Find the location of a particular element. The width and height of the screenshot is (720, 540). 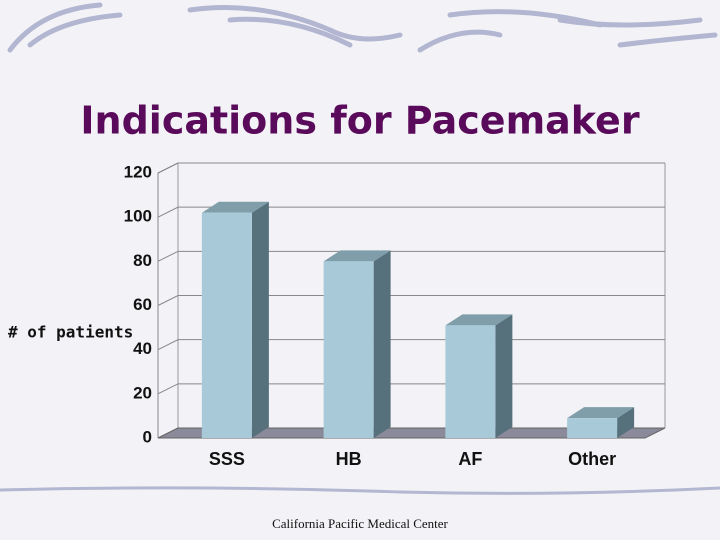

y-axis-label: # of patients is located at coordinates (70, 332).